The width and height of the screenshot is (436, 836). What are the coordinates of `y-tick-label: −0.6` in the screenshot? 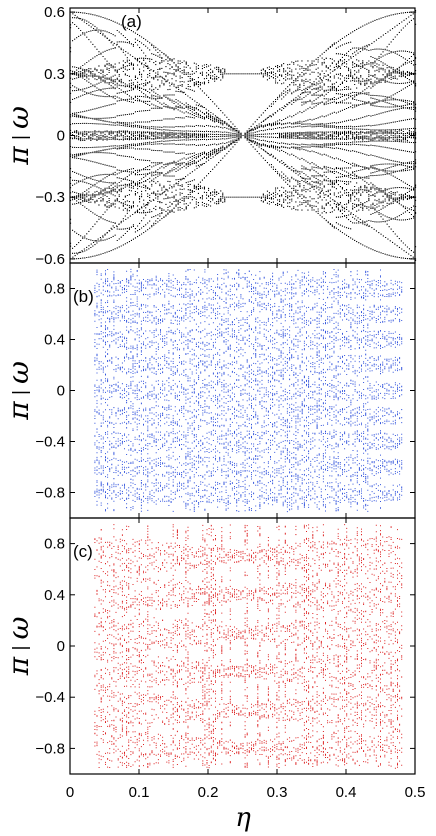 It's located at (50, 259).